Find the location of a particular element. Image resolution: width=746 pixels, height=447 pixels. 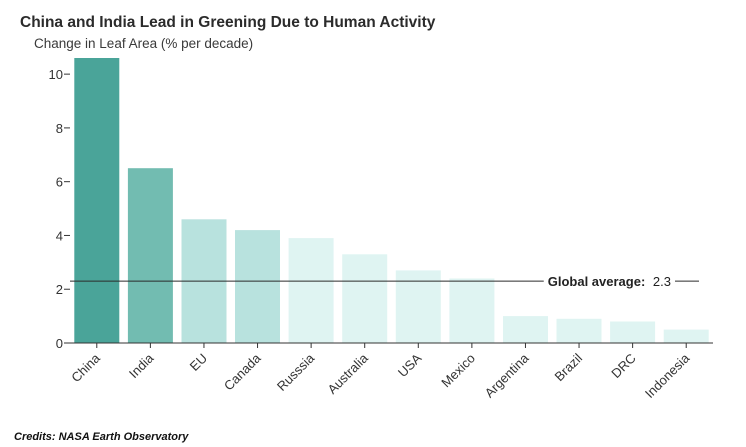

x-tick-label: USA is located at coordinates (410, 365).